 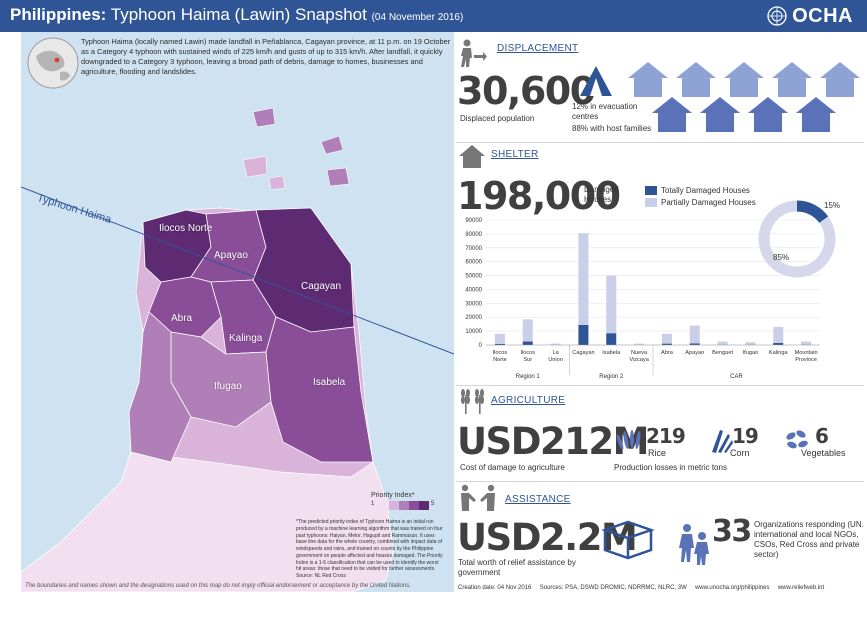 I want to click on province-label-abra: Abra, so click(x=182, y=318).